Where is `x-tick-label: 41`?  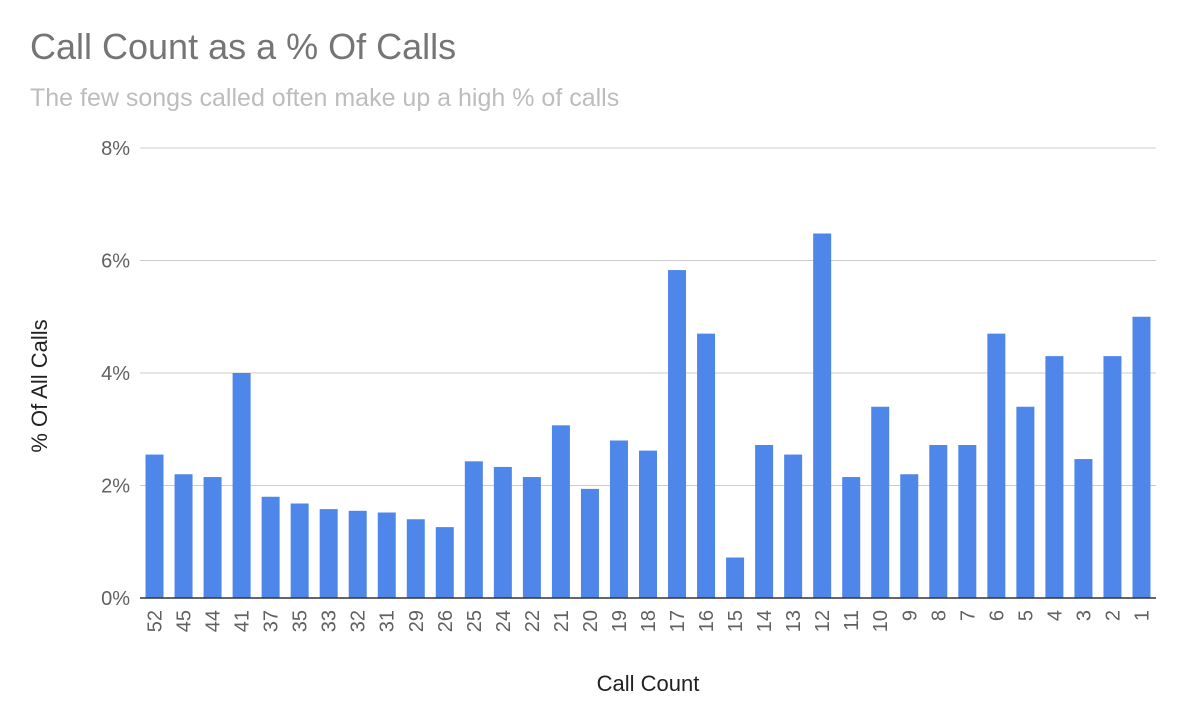
x-tick-label: 41 is located at coordinates (243, 621).